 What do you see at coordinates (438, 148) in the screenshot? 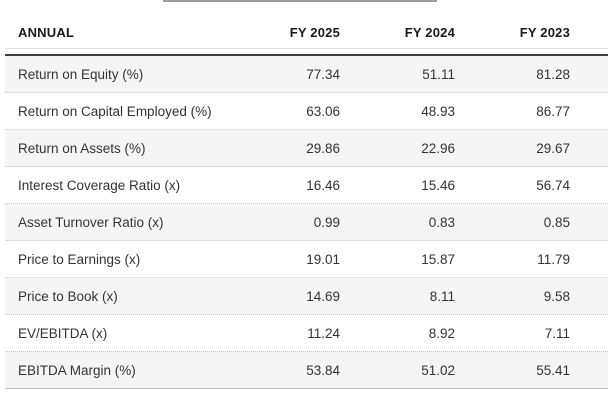
I see `row-value: 22.96` at bounding box center [438, 148].